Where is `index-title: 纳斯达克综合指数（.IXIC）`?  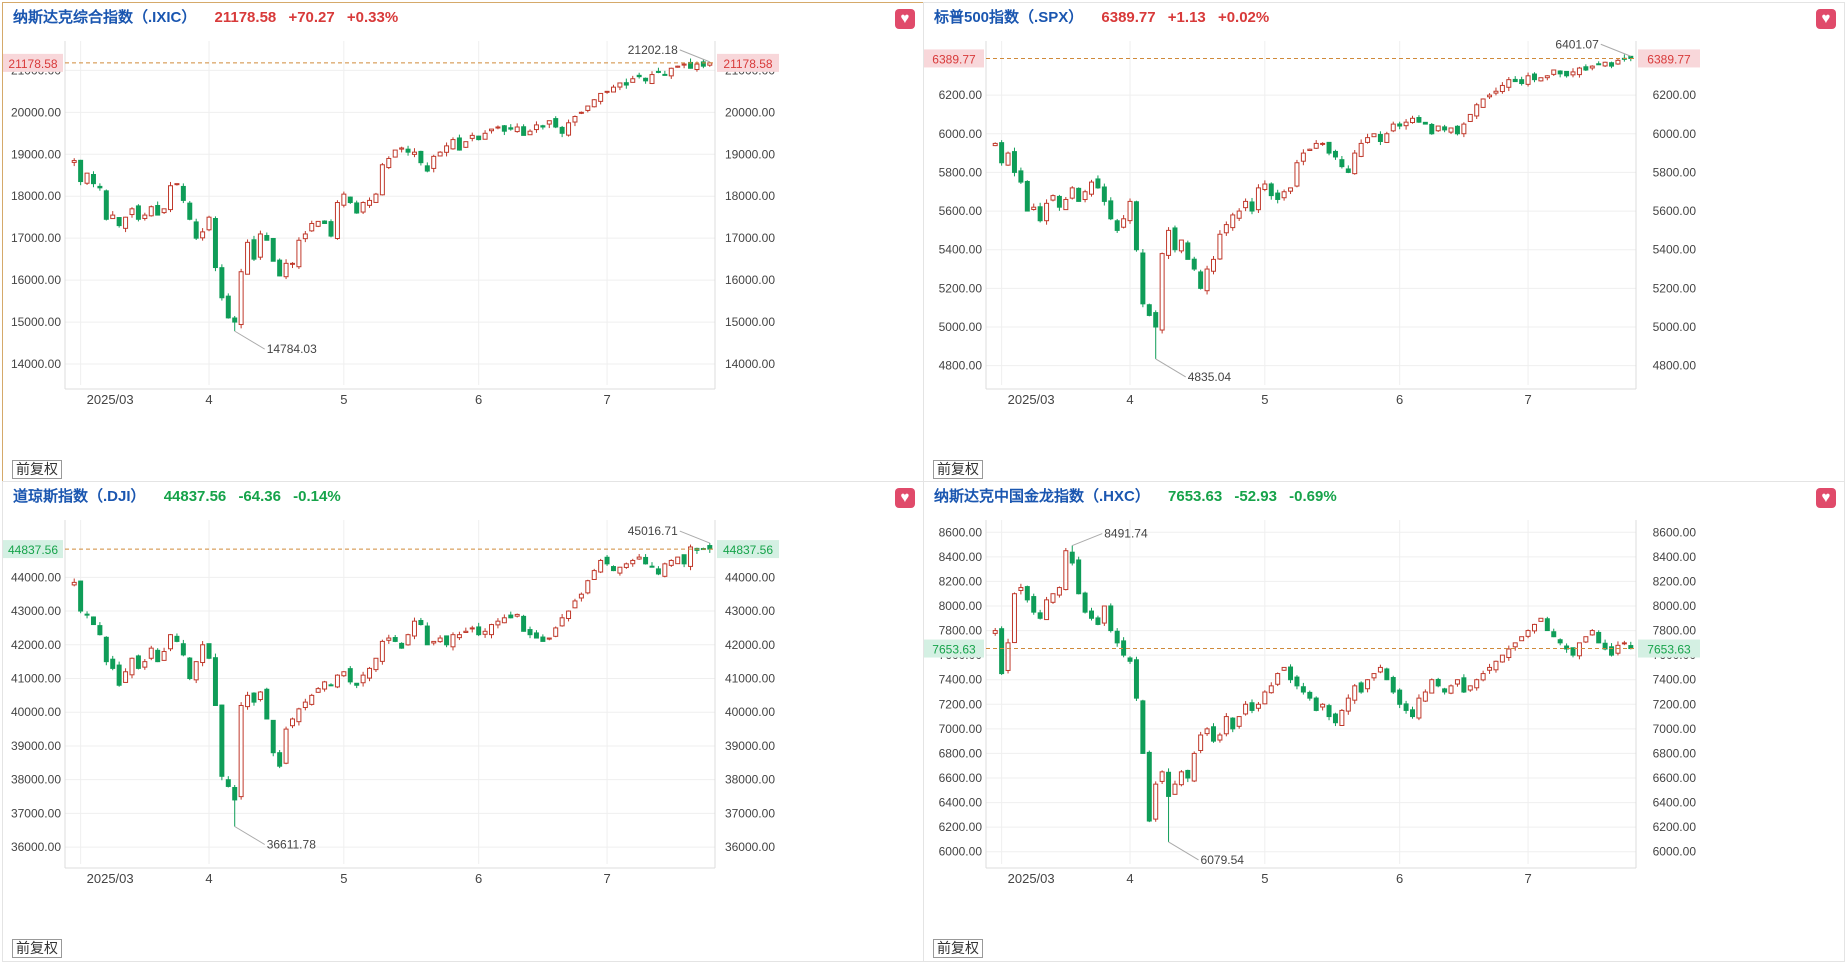
index-title: 纳斯达克综合指数（.IXIC） is located at coordinates (105, 17).